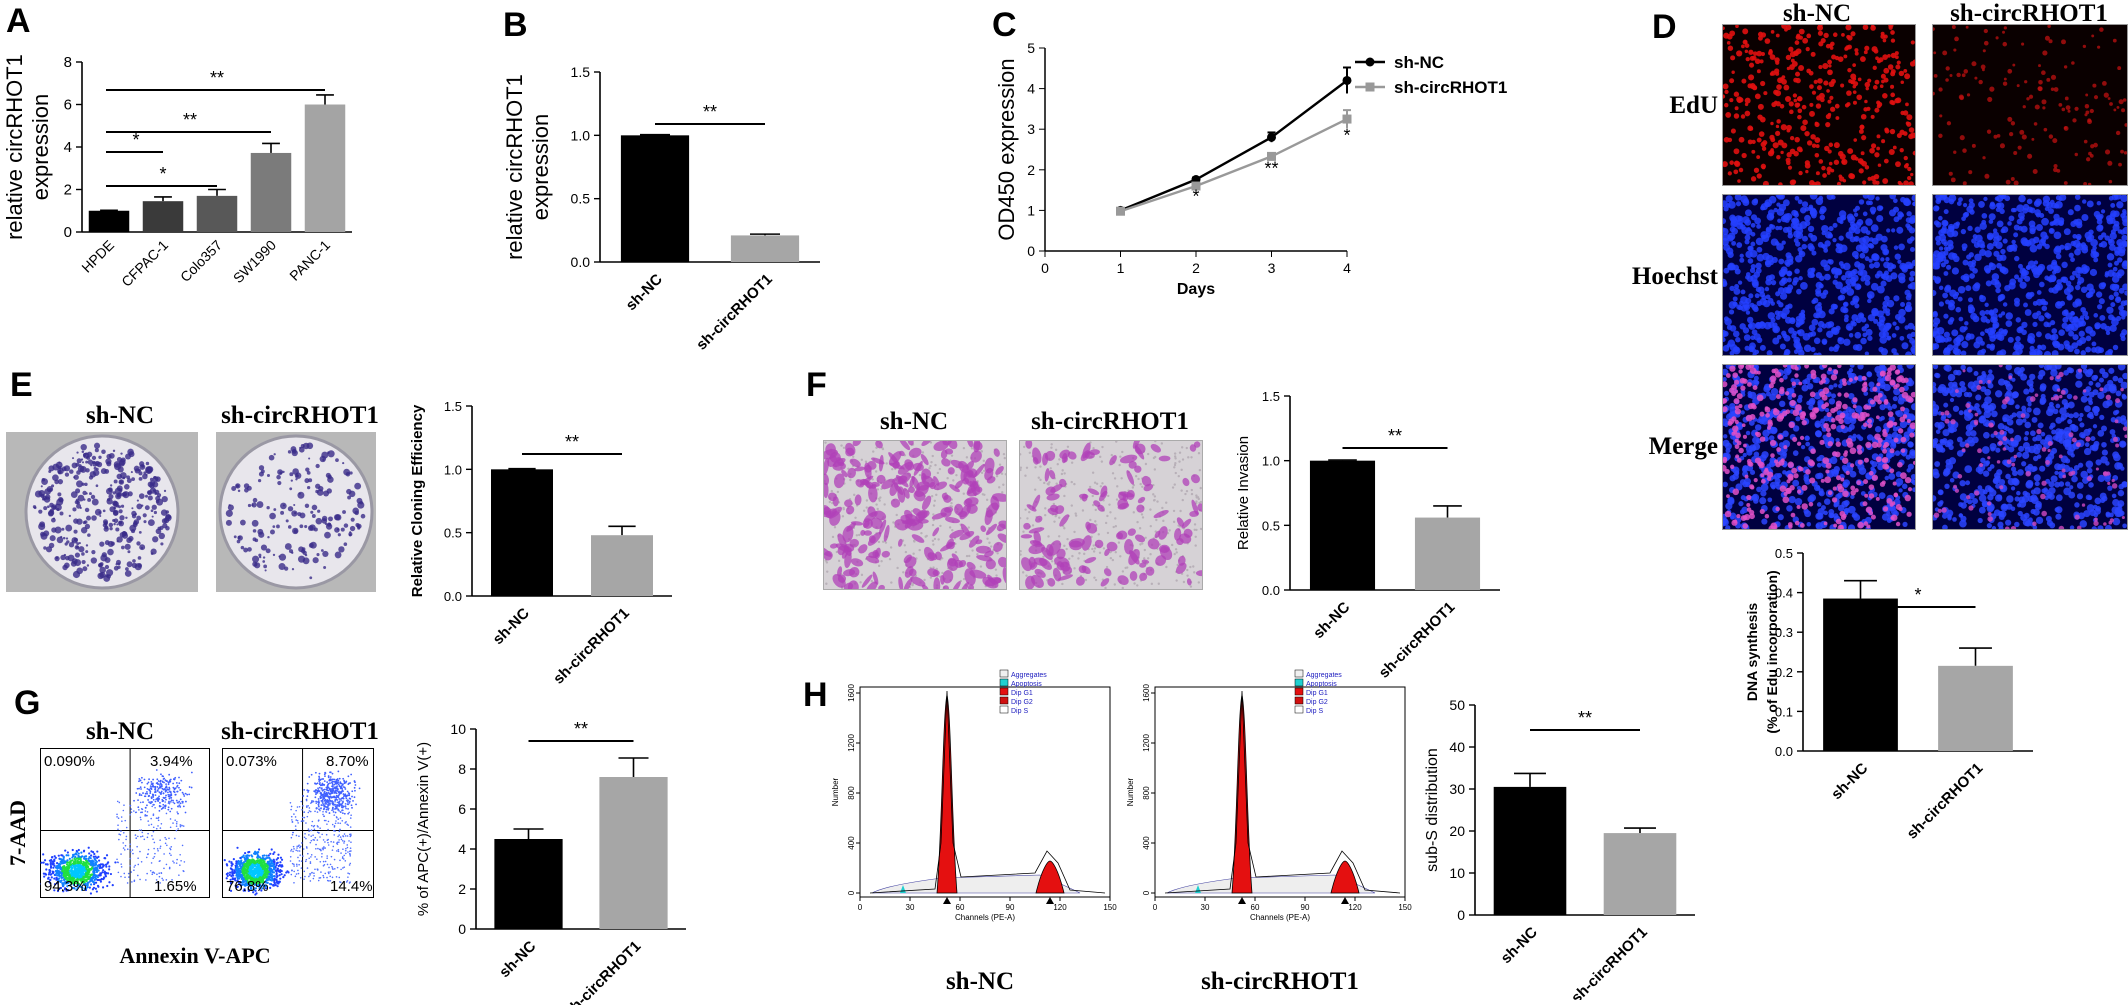 Image resolution: width=2128 pixels, height=1005 pixels. Describe the element at coordinates (1450, 87) in the screenshot. I see `legend-label: sh-circRHOT1` at that location.